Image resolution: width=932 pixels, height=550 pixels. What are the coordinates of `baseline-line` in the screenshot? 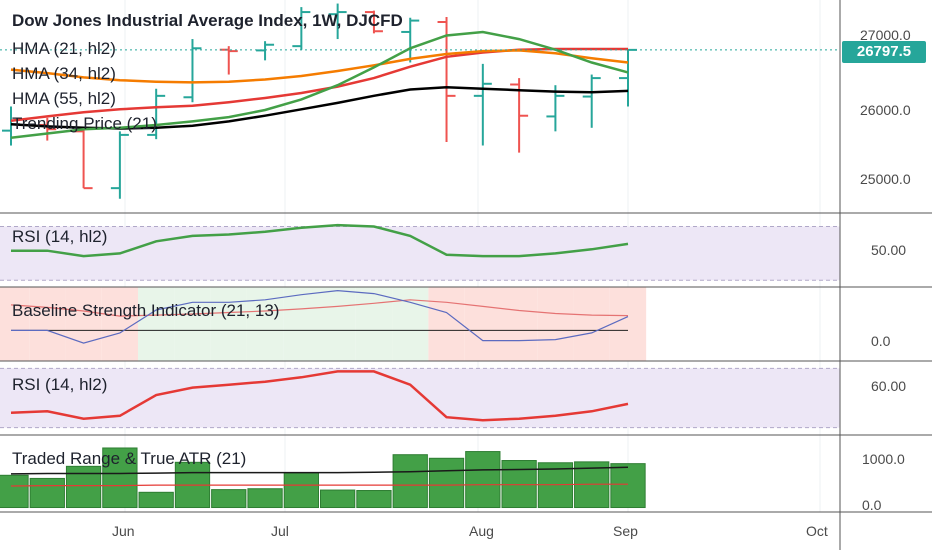 It's located at (319, 308).